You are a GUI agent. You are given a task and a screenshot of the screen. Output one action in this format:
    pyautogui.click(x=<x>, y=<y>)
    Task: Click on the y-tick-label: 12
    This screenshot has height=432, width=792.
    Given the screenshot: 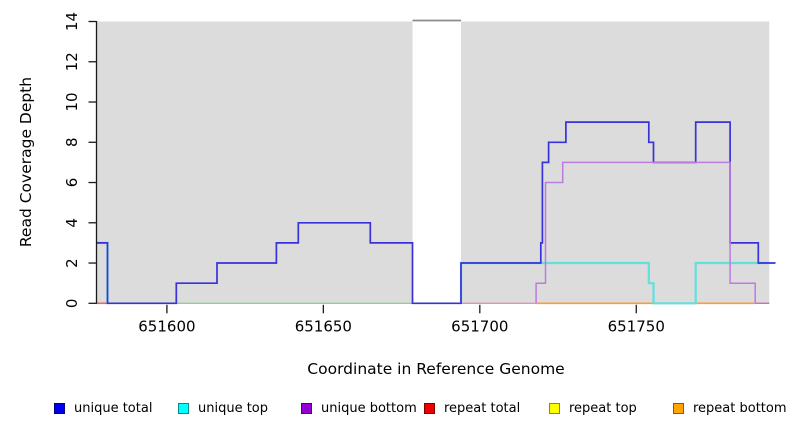 What is the action you would take?
    pyautogui.click(x=72, y=61)
    